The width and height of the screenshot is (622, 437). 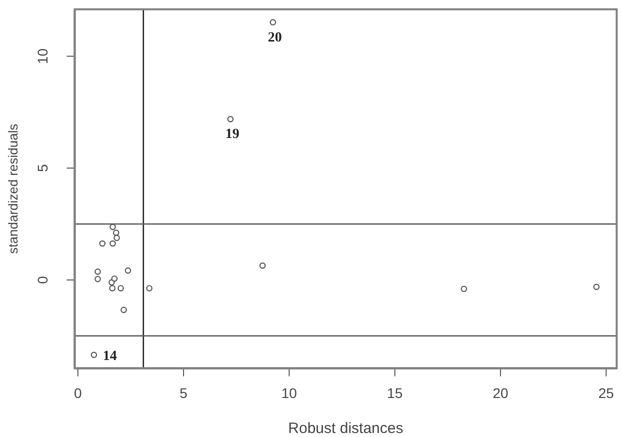 What do you see at coordinates (42, 280) in the screenshot?
I see `y-tick-label: 0` at bounding box center [42, 280].